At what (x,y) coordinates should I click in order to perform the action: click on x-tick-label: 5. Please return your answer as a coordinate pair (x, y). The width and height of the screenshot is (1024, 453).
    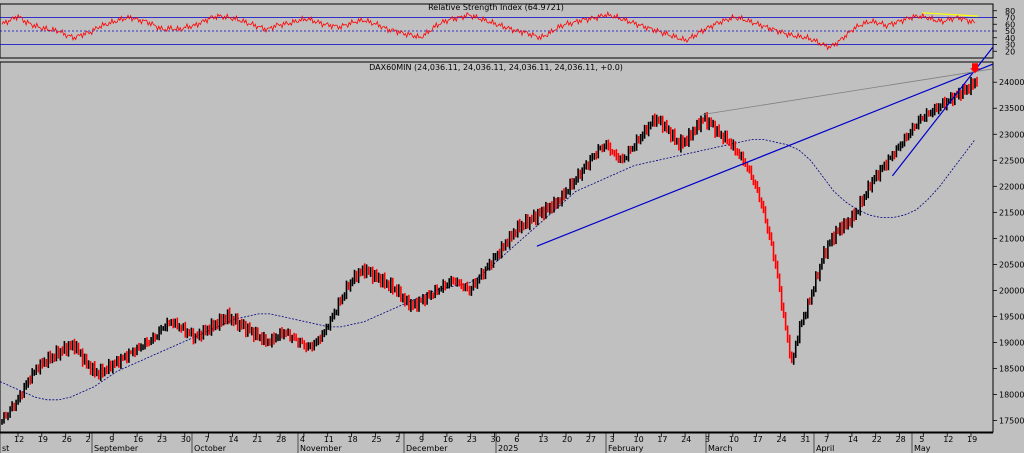
    Looking at the image, I should click on (921, 439).